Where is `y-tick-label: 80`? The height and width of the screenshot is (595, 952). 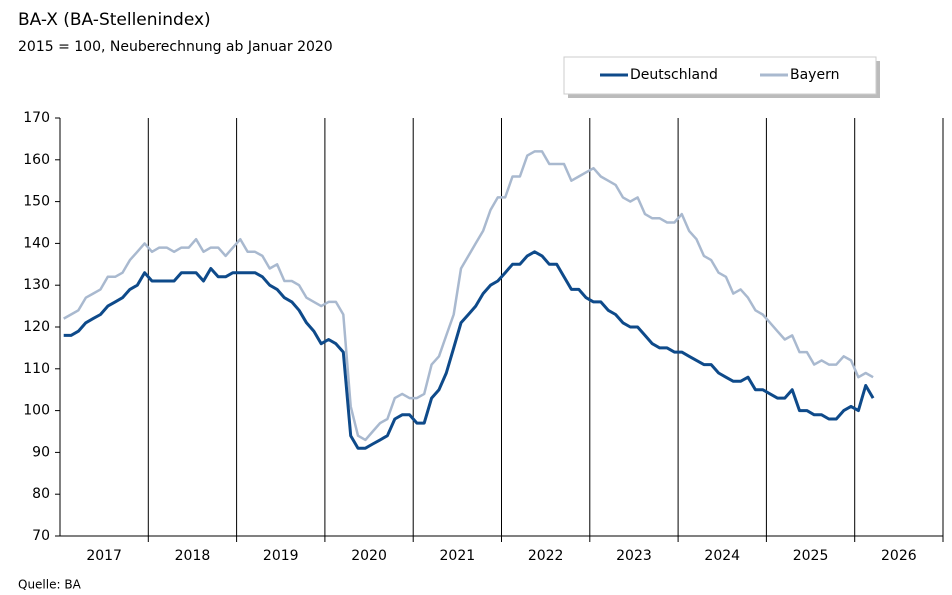 y-tick-label: 80 is located at coordinates (41, 494).